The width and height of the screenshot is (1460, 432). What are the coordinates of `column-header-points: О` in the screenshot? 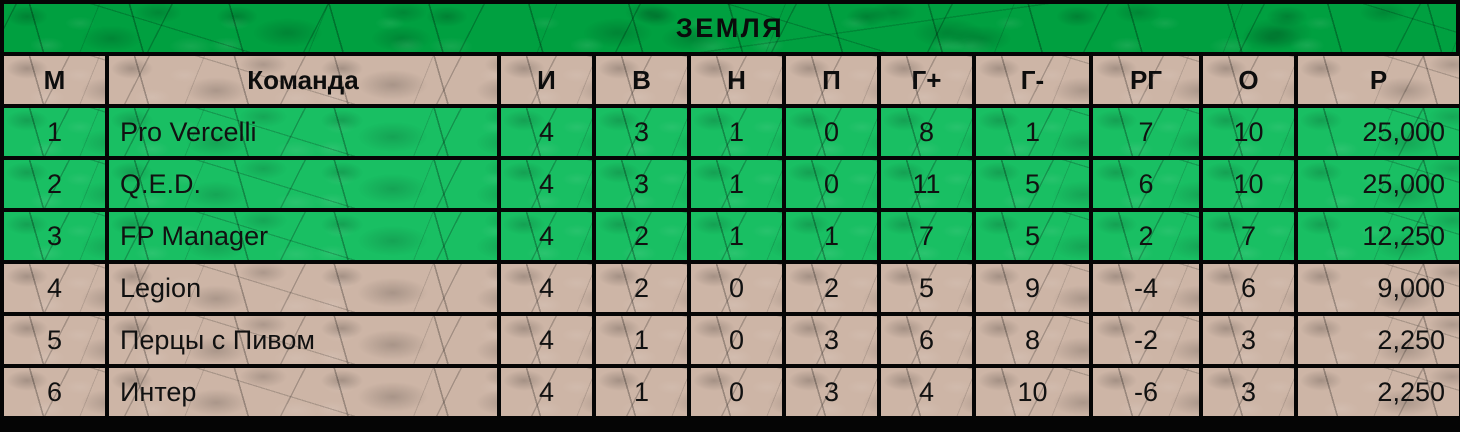 It's located at (1248, 80).